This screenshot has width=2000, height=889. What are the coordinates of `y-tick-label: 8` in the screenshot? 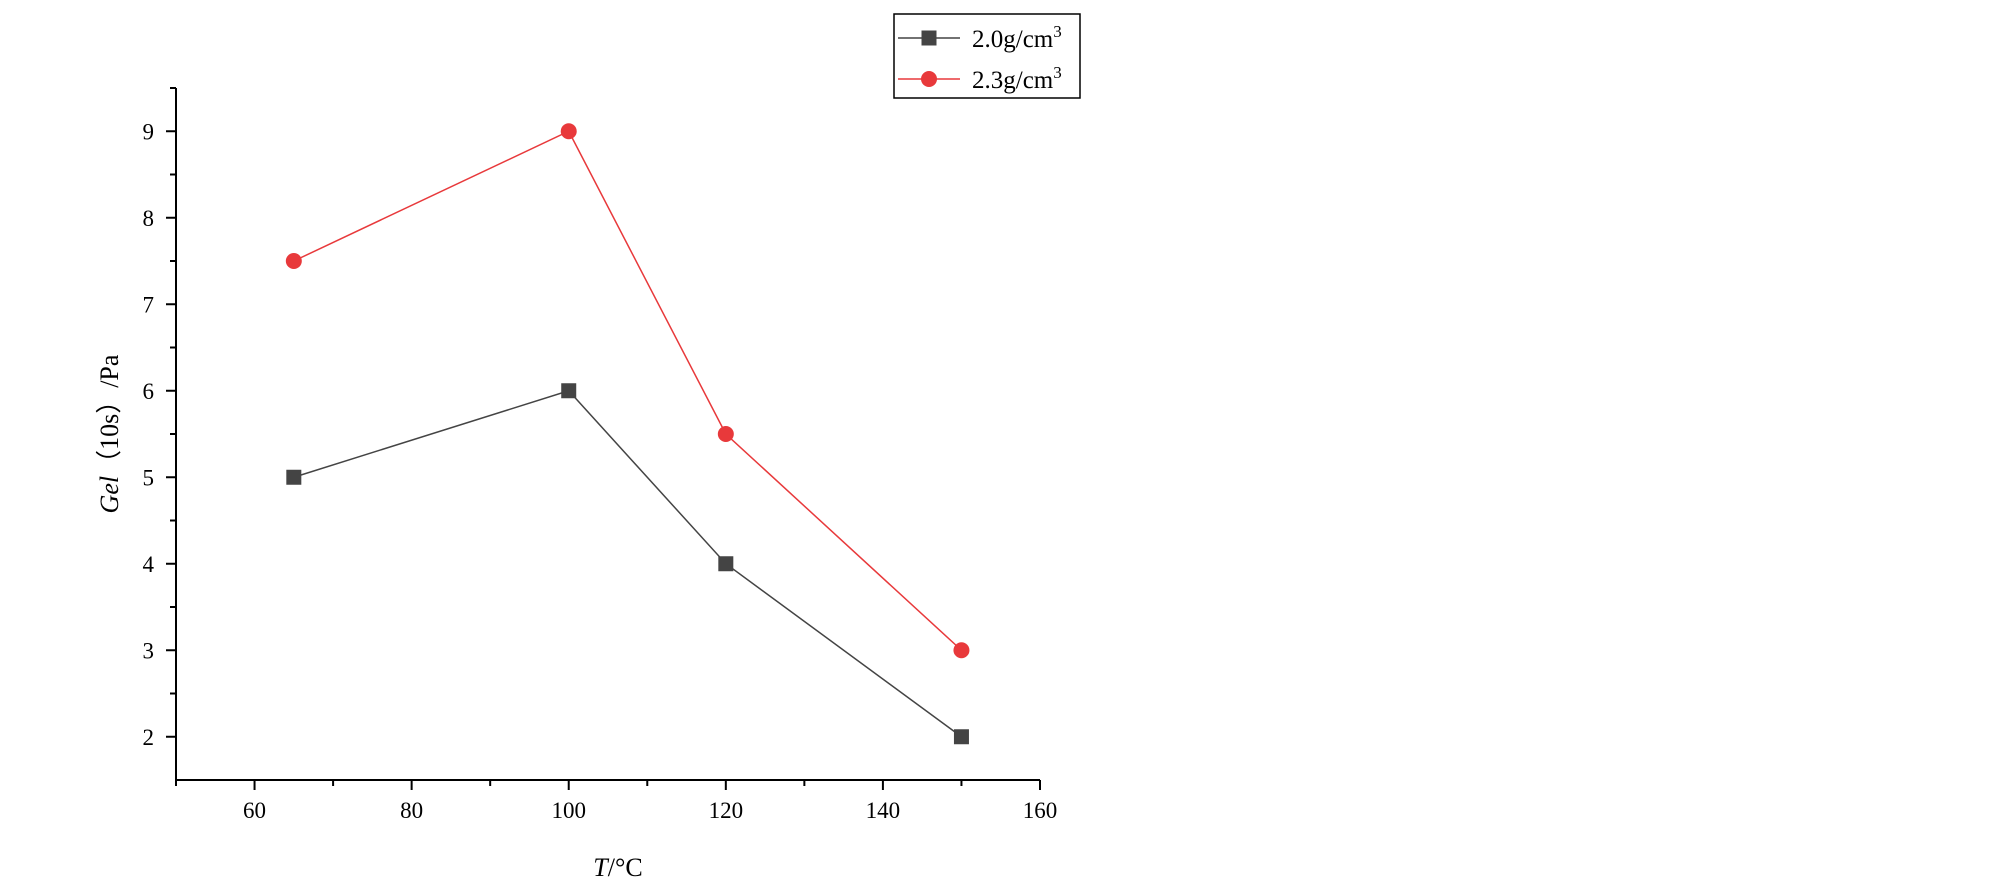 It's located at (149, 218).